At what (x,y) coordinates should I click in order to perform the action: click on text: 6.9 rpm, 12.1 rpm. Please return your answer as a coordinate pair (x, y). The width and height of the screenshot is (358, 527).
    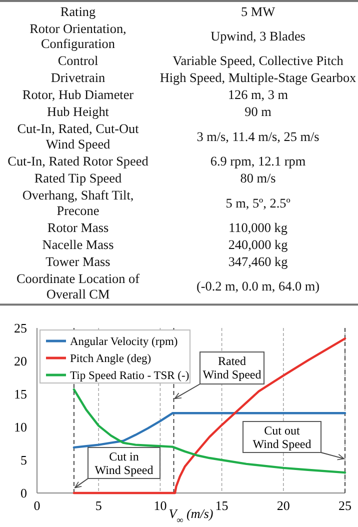
    Looking at the image, I should click on (258, 161).